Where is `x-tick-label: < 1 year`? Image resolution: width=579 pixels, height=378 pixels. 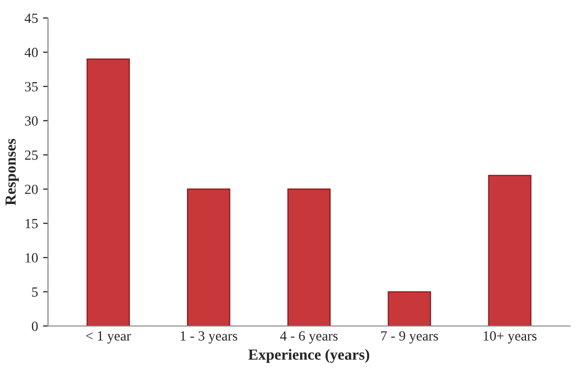 x-tick-label: < 1 year is located at coordinates (108, 337).